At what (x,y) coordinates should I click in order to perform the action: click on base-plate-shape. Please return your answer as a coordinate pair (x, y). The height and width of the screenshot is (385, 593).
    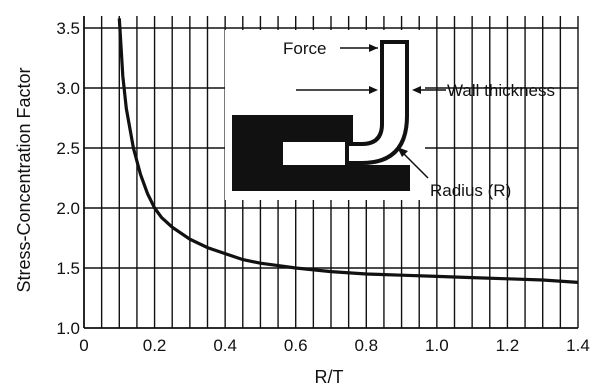
    Looking at the image, I should click on (321, 153).